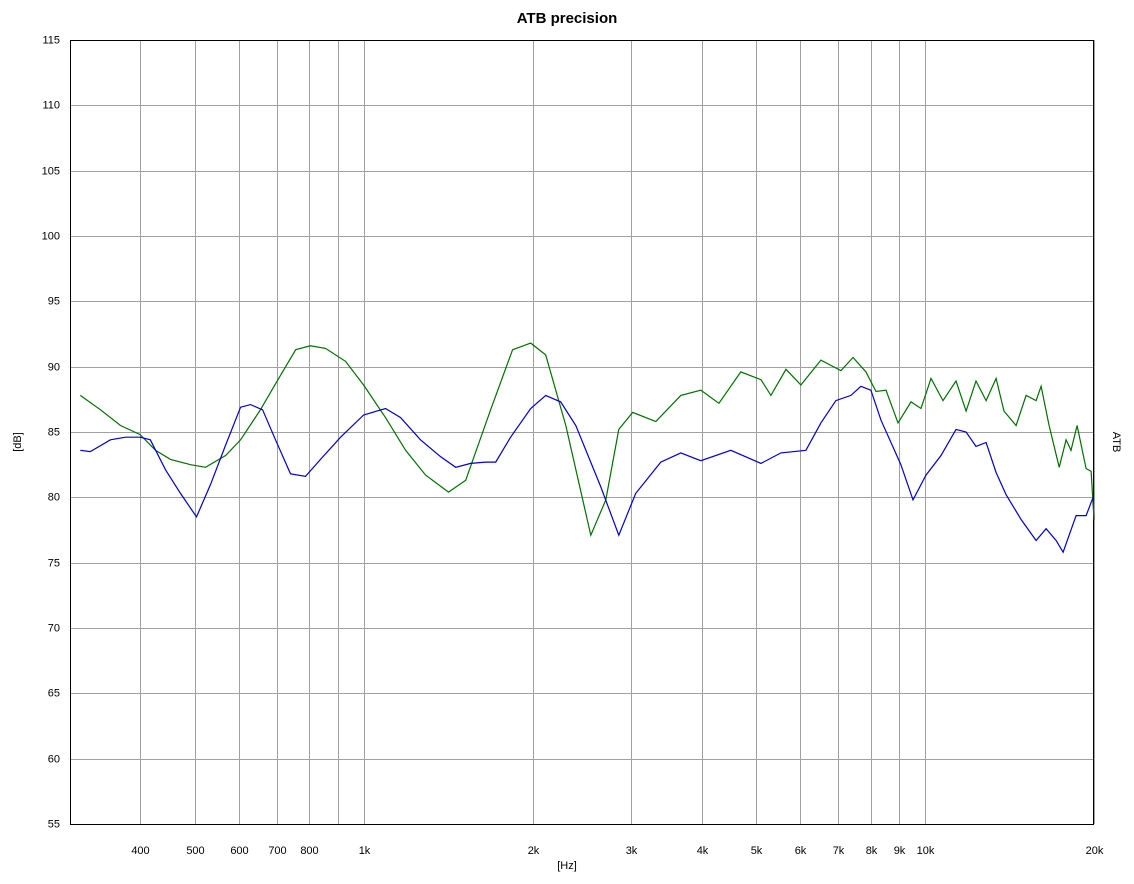 The image size is (1134, 884). What do you see at coordinates (567, 18) in the screenshot?
I see `chart-title: ATB precision` at bounding box center [567, 18].